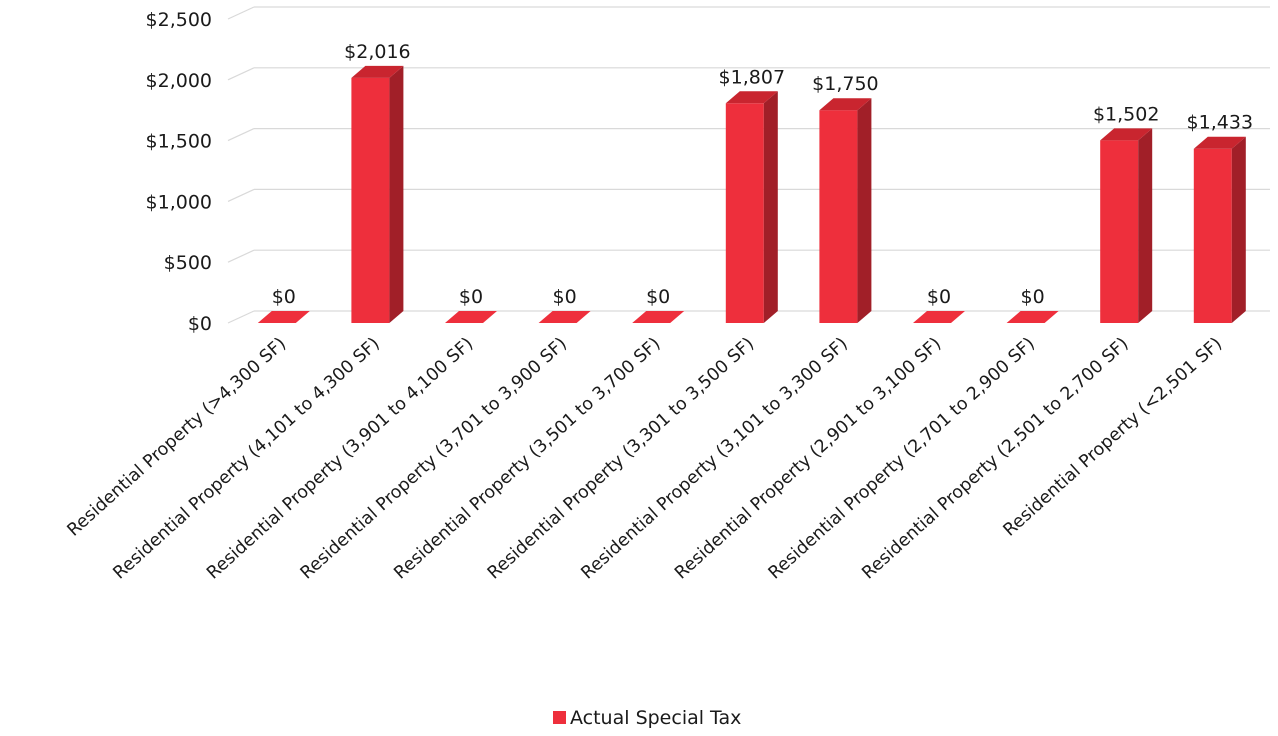 The width and height of the screenshot is (1278, 736). I want to click on data-label: $1,807, so click(752, 77).